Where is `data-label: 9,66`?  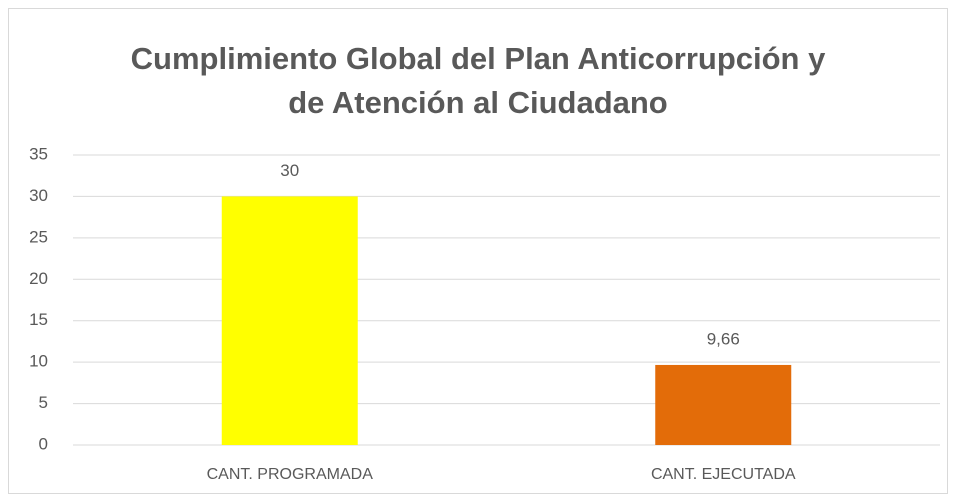
data-label: 9,66 is located at coordinates (723, 338).